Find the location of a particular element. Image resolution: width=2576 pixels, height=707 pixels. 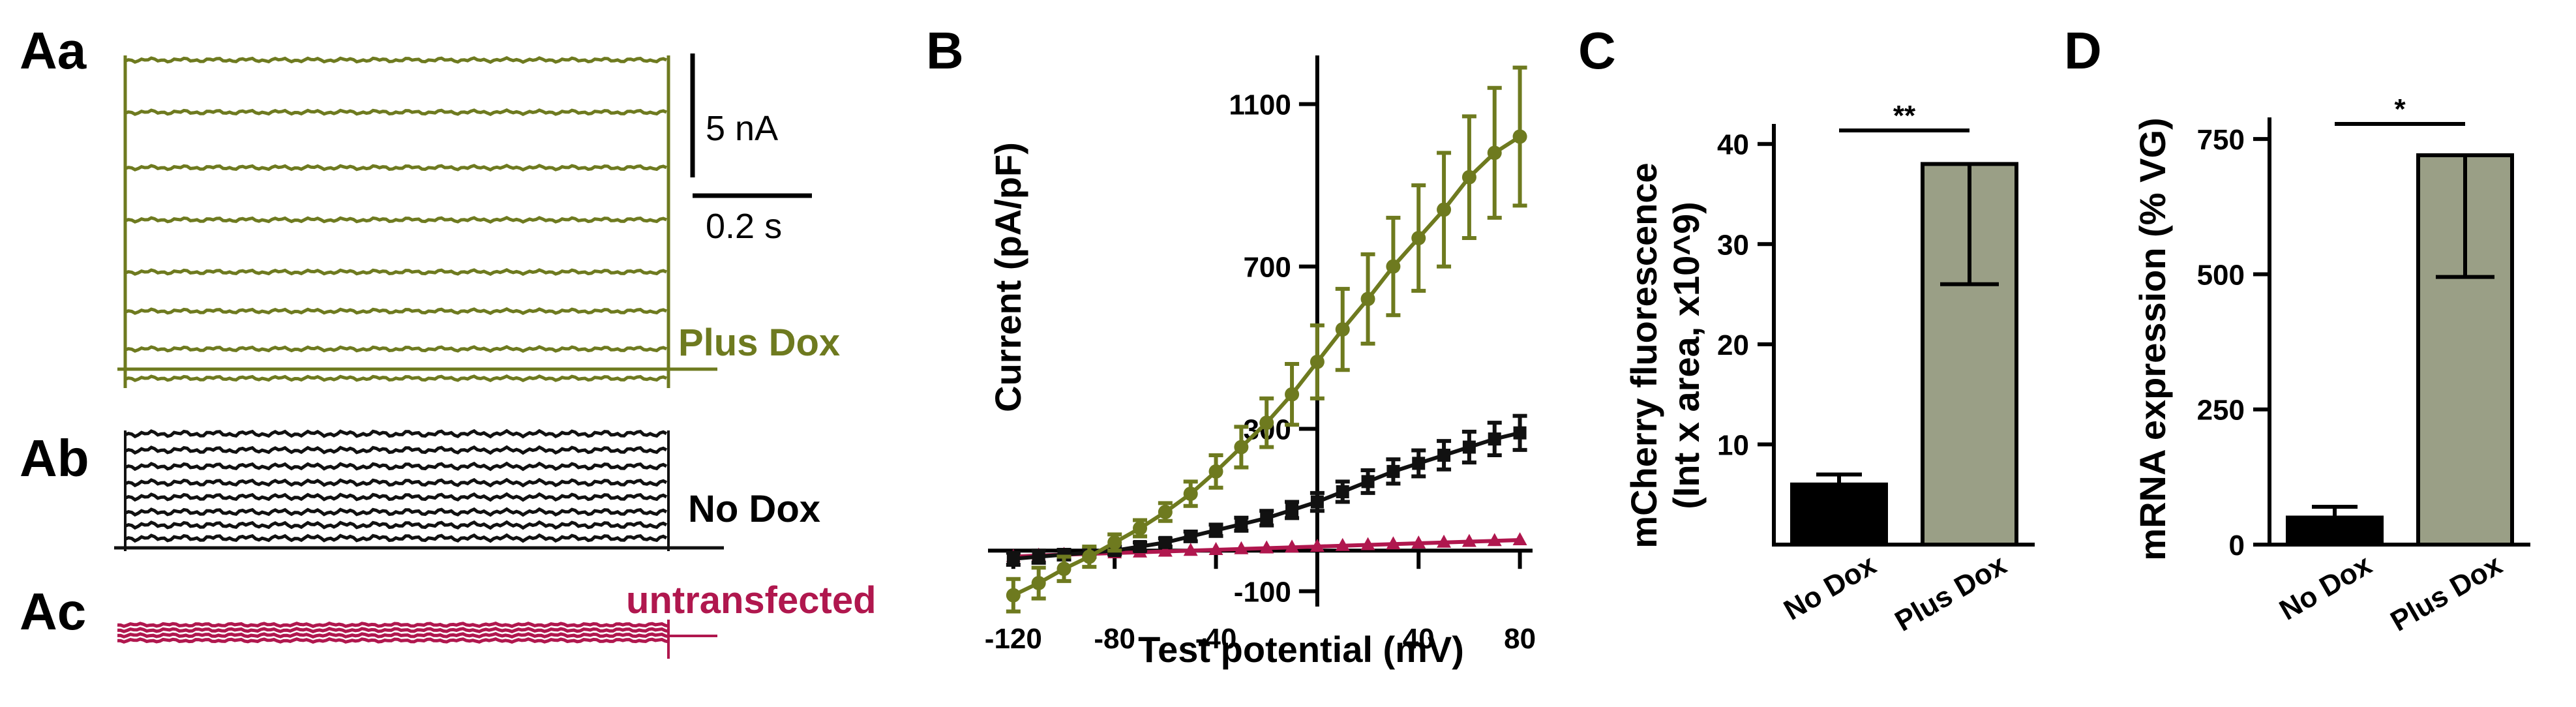

panel-label-d: D is located at coordinates (2083, 51).